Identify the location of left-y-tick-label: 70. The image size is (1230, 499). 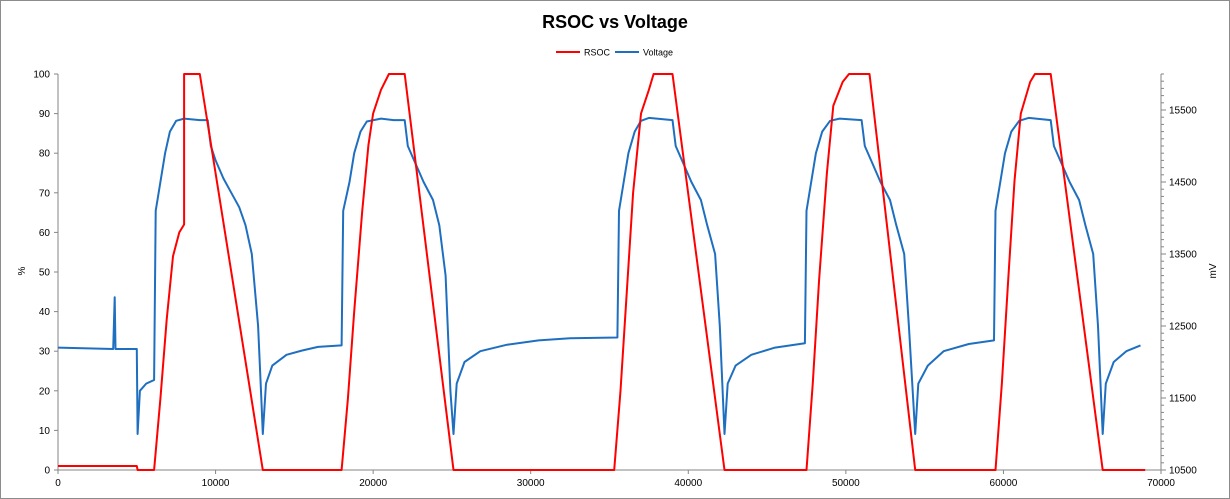
(45, 193).